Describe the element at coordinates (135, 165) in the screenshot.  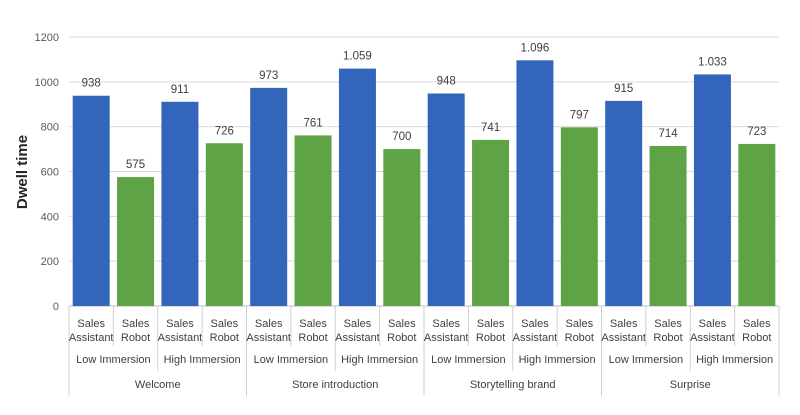
I see `data-label: 575` at that location.